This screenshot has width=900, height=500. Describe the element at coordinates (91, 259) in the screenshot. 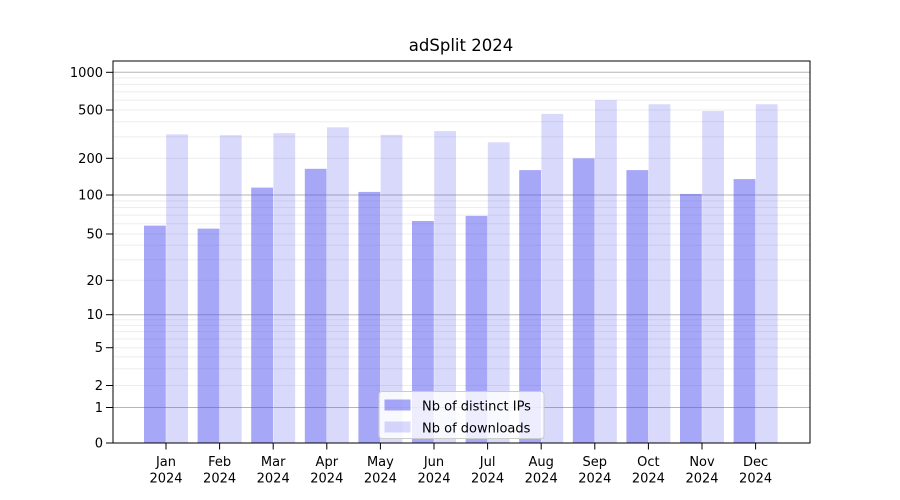

I see `y-axis: 0 1 2 5 10 20 50 100 200 500 1000` at that location.